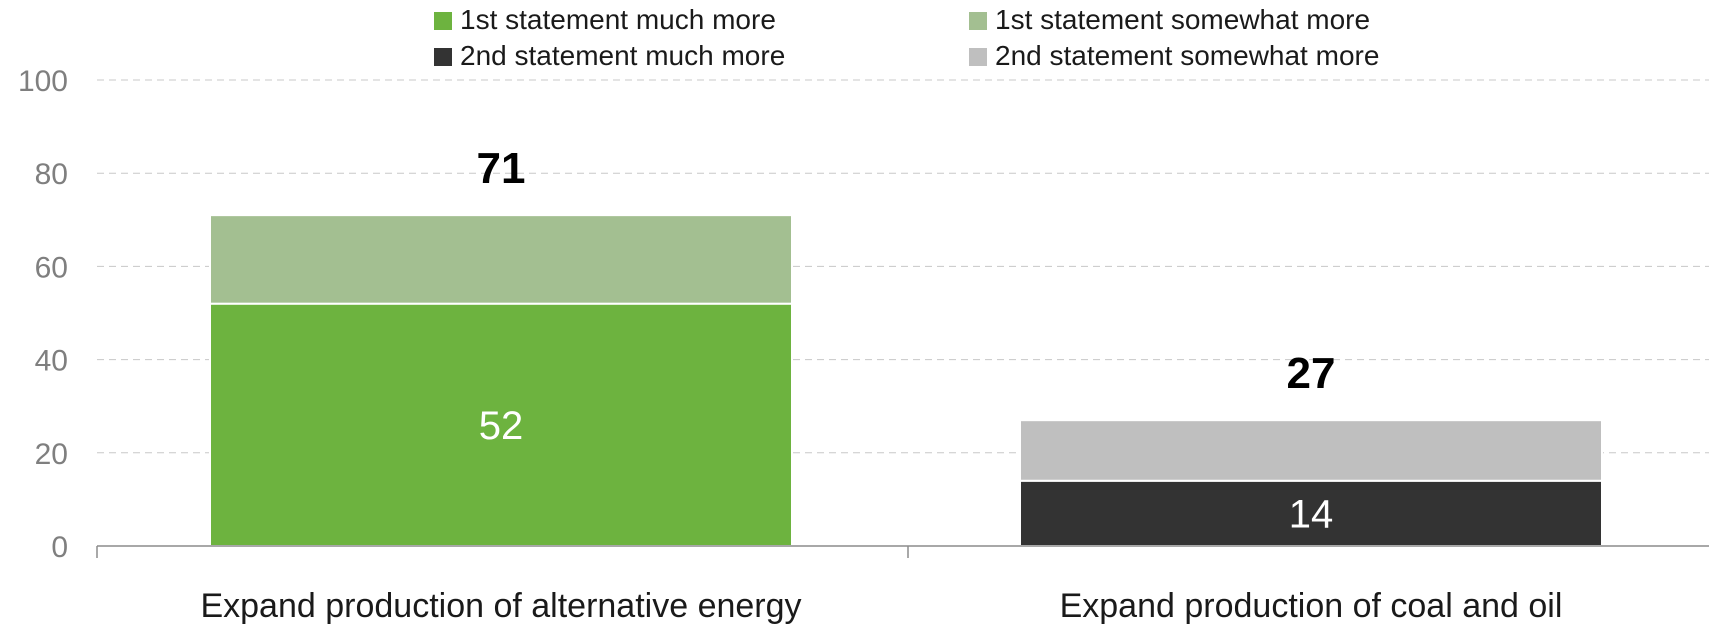 The height and width of the screenshot is (624, 1709). What do you see at coordinates (501, 168) in the screenshot?
I see `total-label-0: 71` at bounding box center [501, 168].